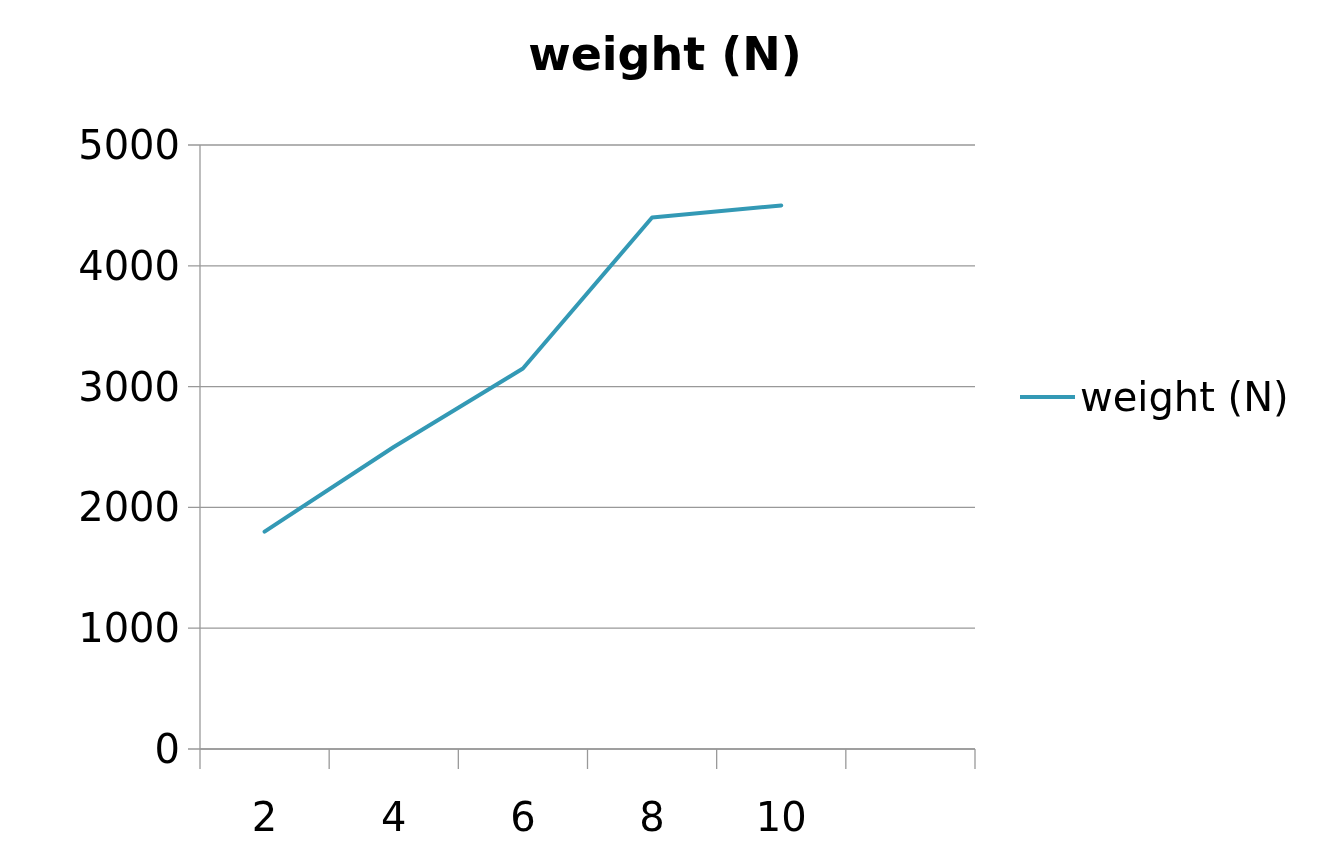 This screenshot has width=1338, height=849. What do you see at coordinates (523, 817) in the screenshot?
I see `x-tick-label: 6` at bounding box center [523, 817].